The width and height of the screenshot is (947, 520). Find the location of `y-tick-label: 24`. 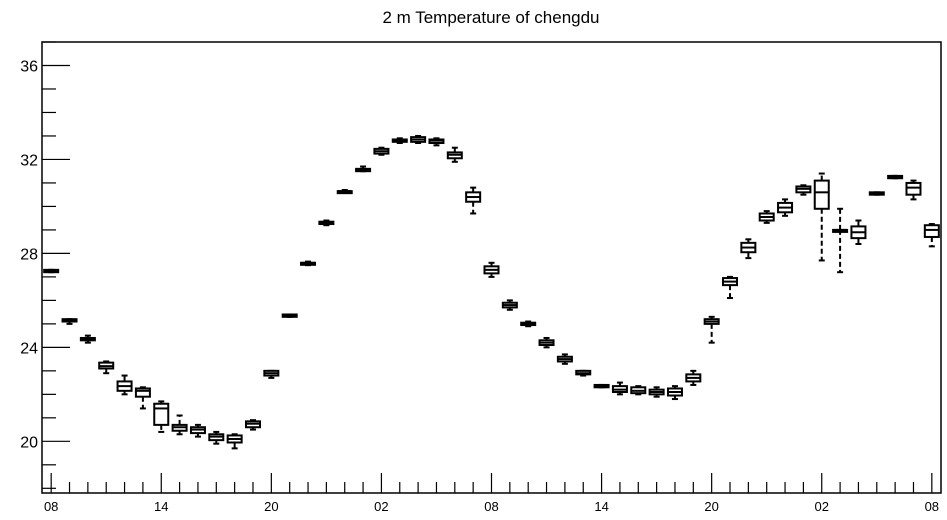

y-tick-label: 24 is located at coordinates (29, 348).